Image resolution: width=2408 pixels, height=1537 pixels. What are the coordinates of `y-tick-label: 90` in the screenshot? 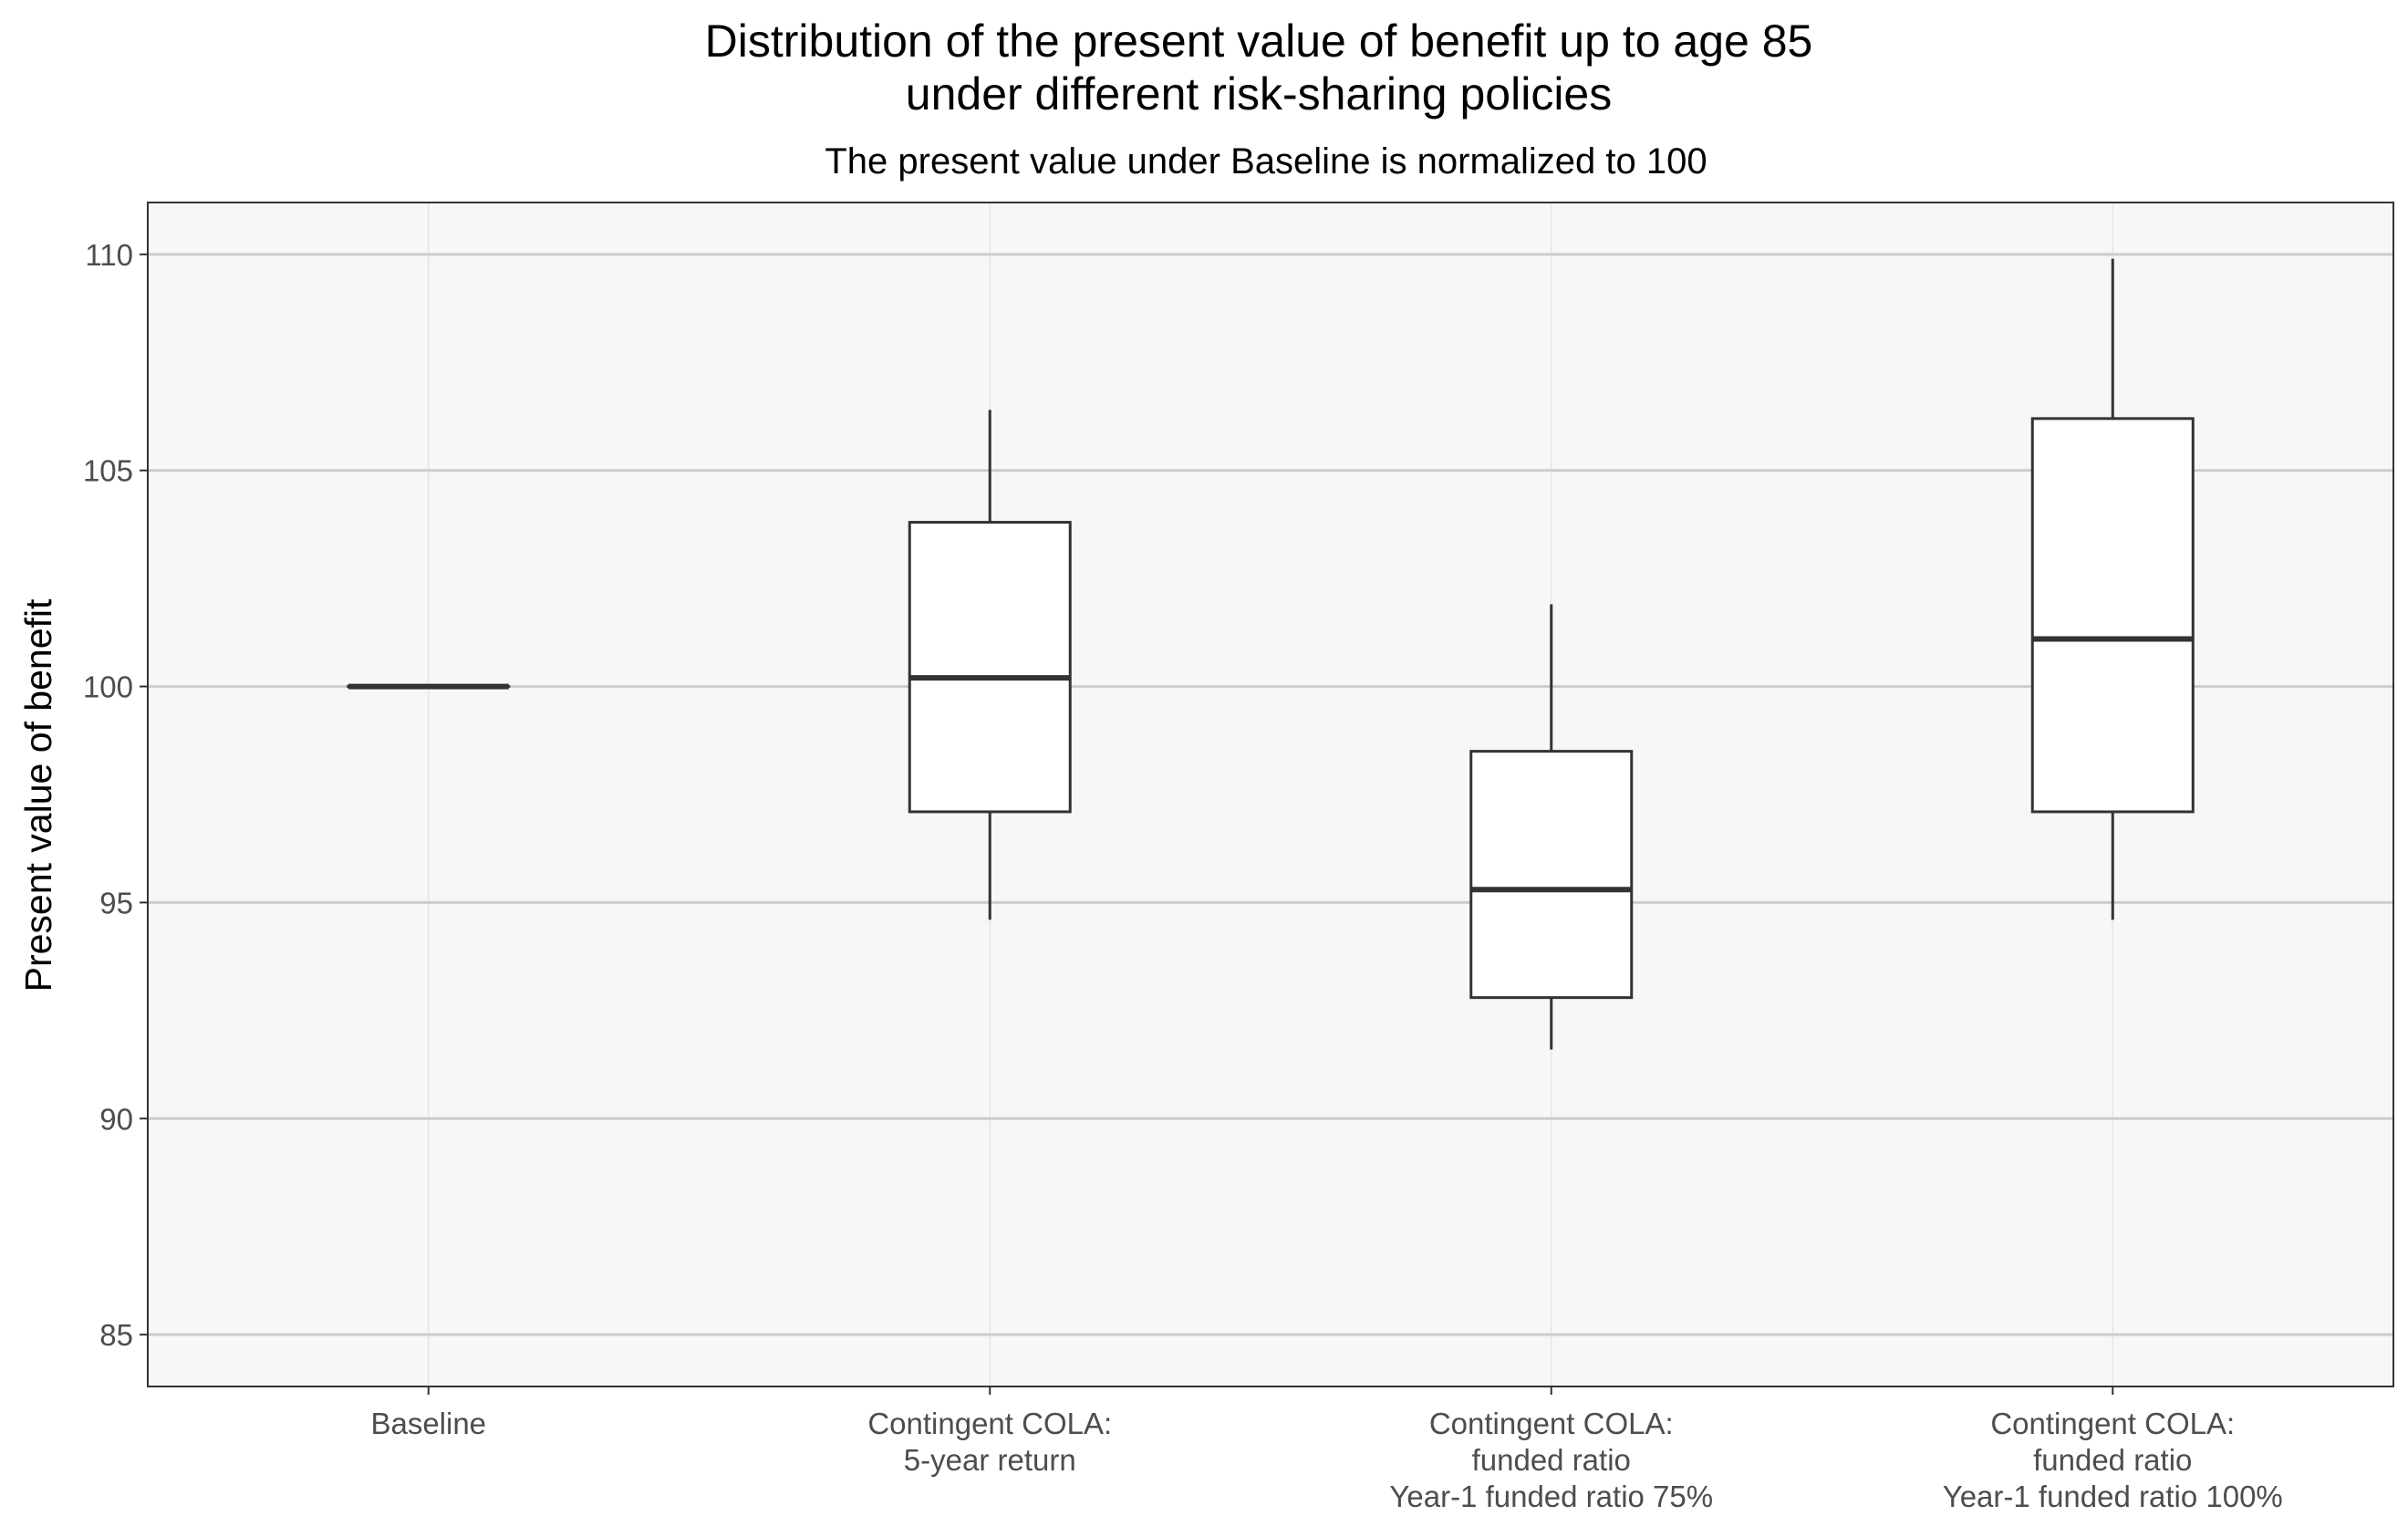 It's located at (116, 1119).